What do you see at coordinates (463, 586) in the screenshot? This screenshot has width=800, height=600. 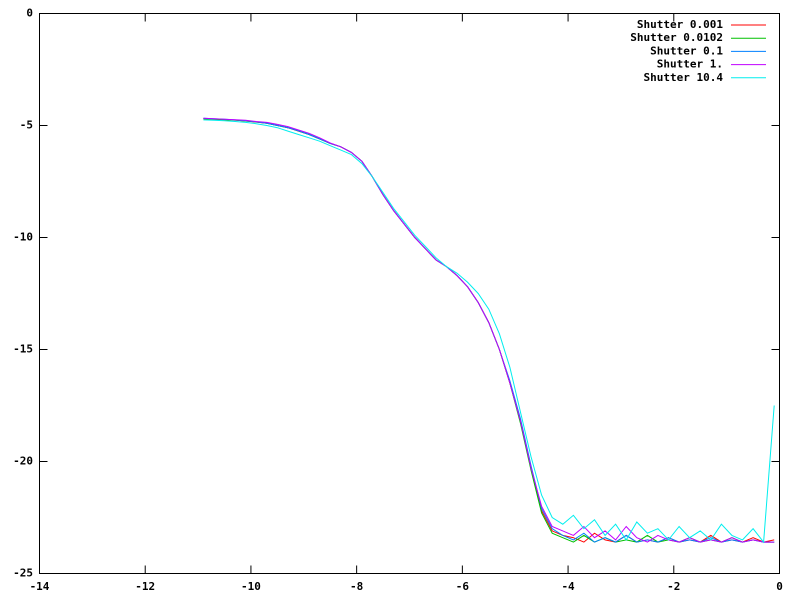 I see `x-tick-label: -6` at bounding box center [463, 586].